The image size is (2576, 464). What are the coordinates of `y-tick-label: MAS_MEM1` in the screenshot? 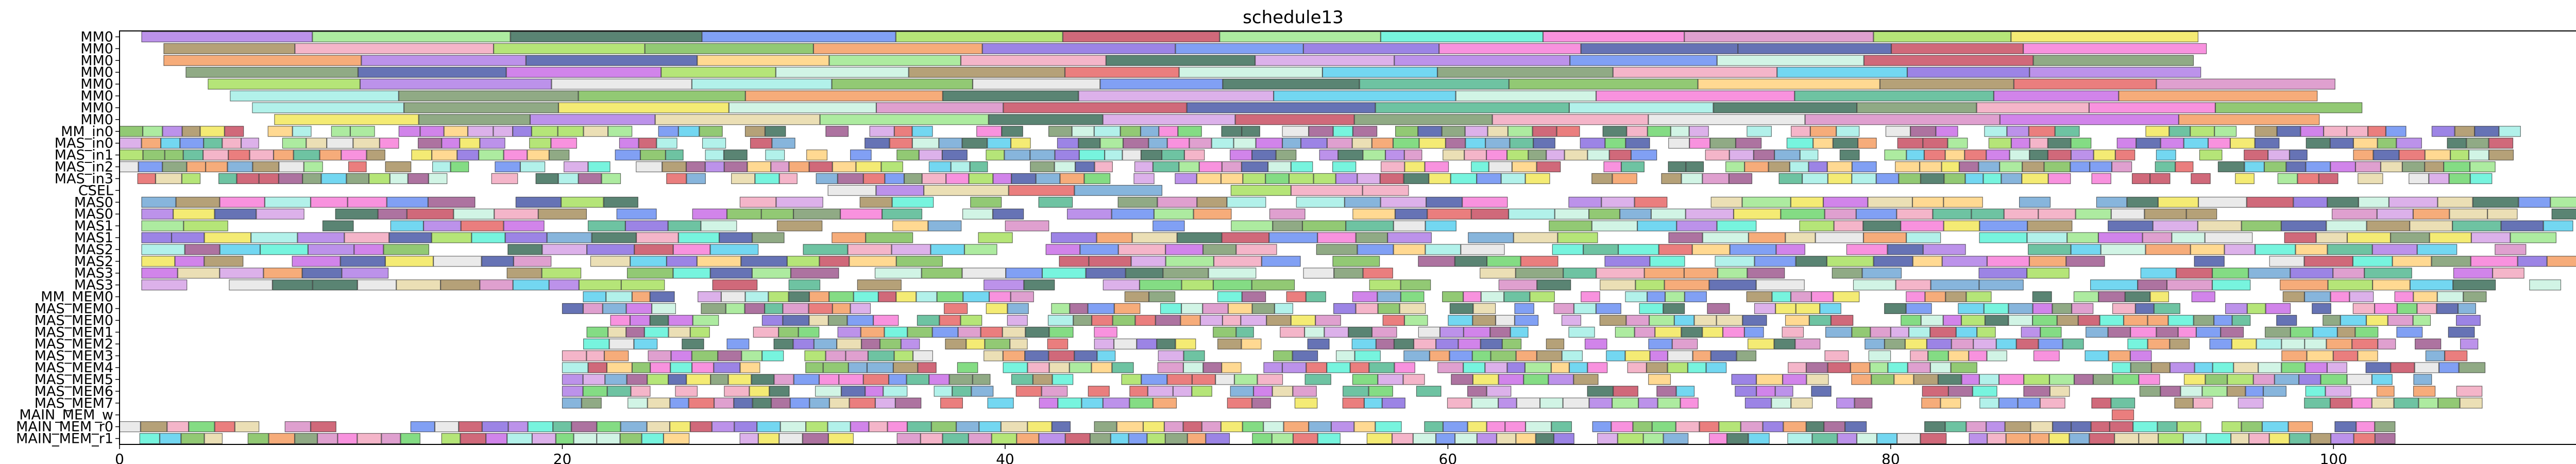 It's located at (74, 332).